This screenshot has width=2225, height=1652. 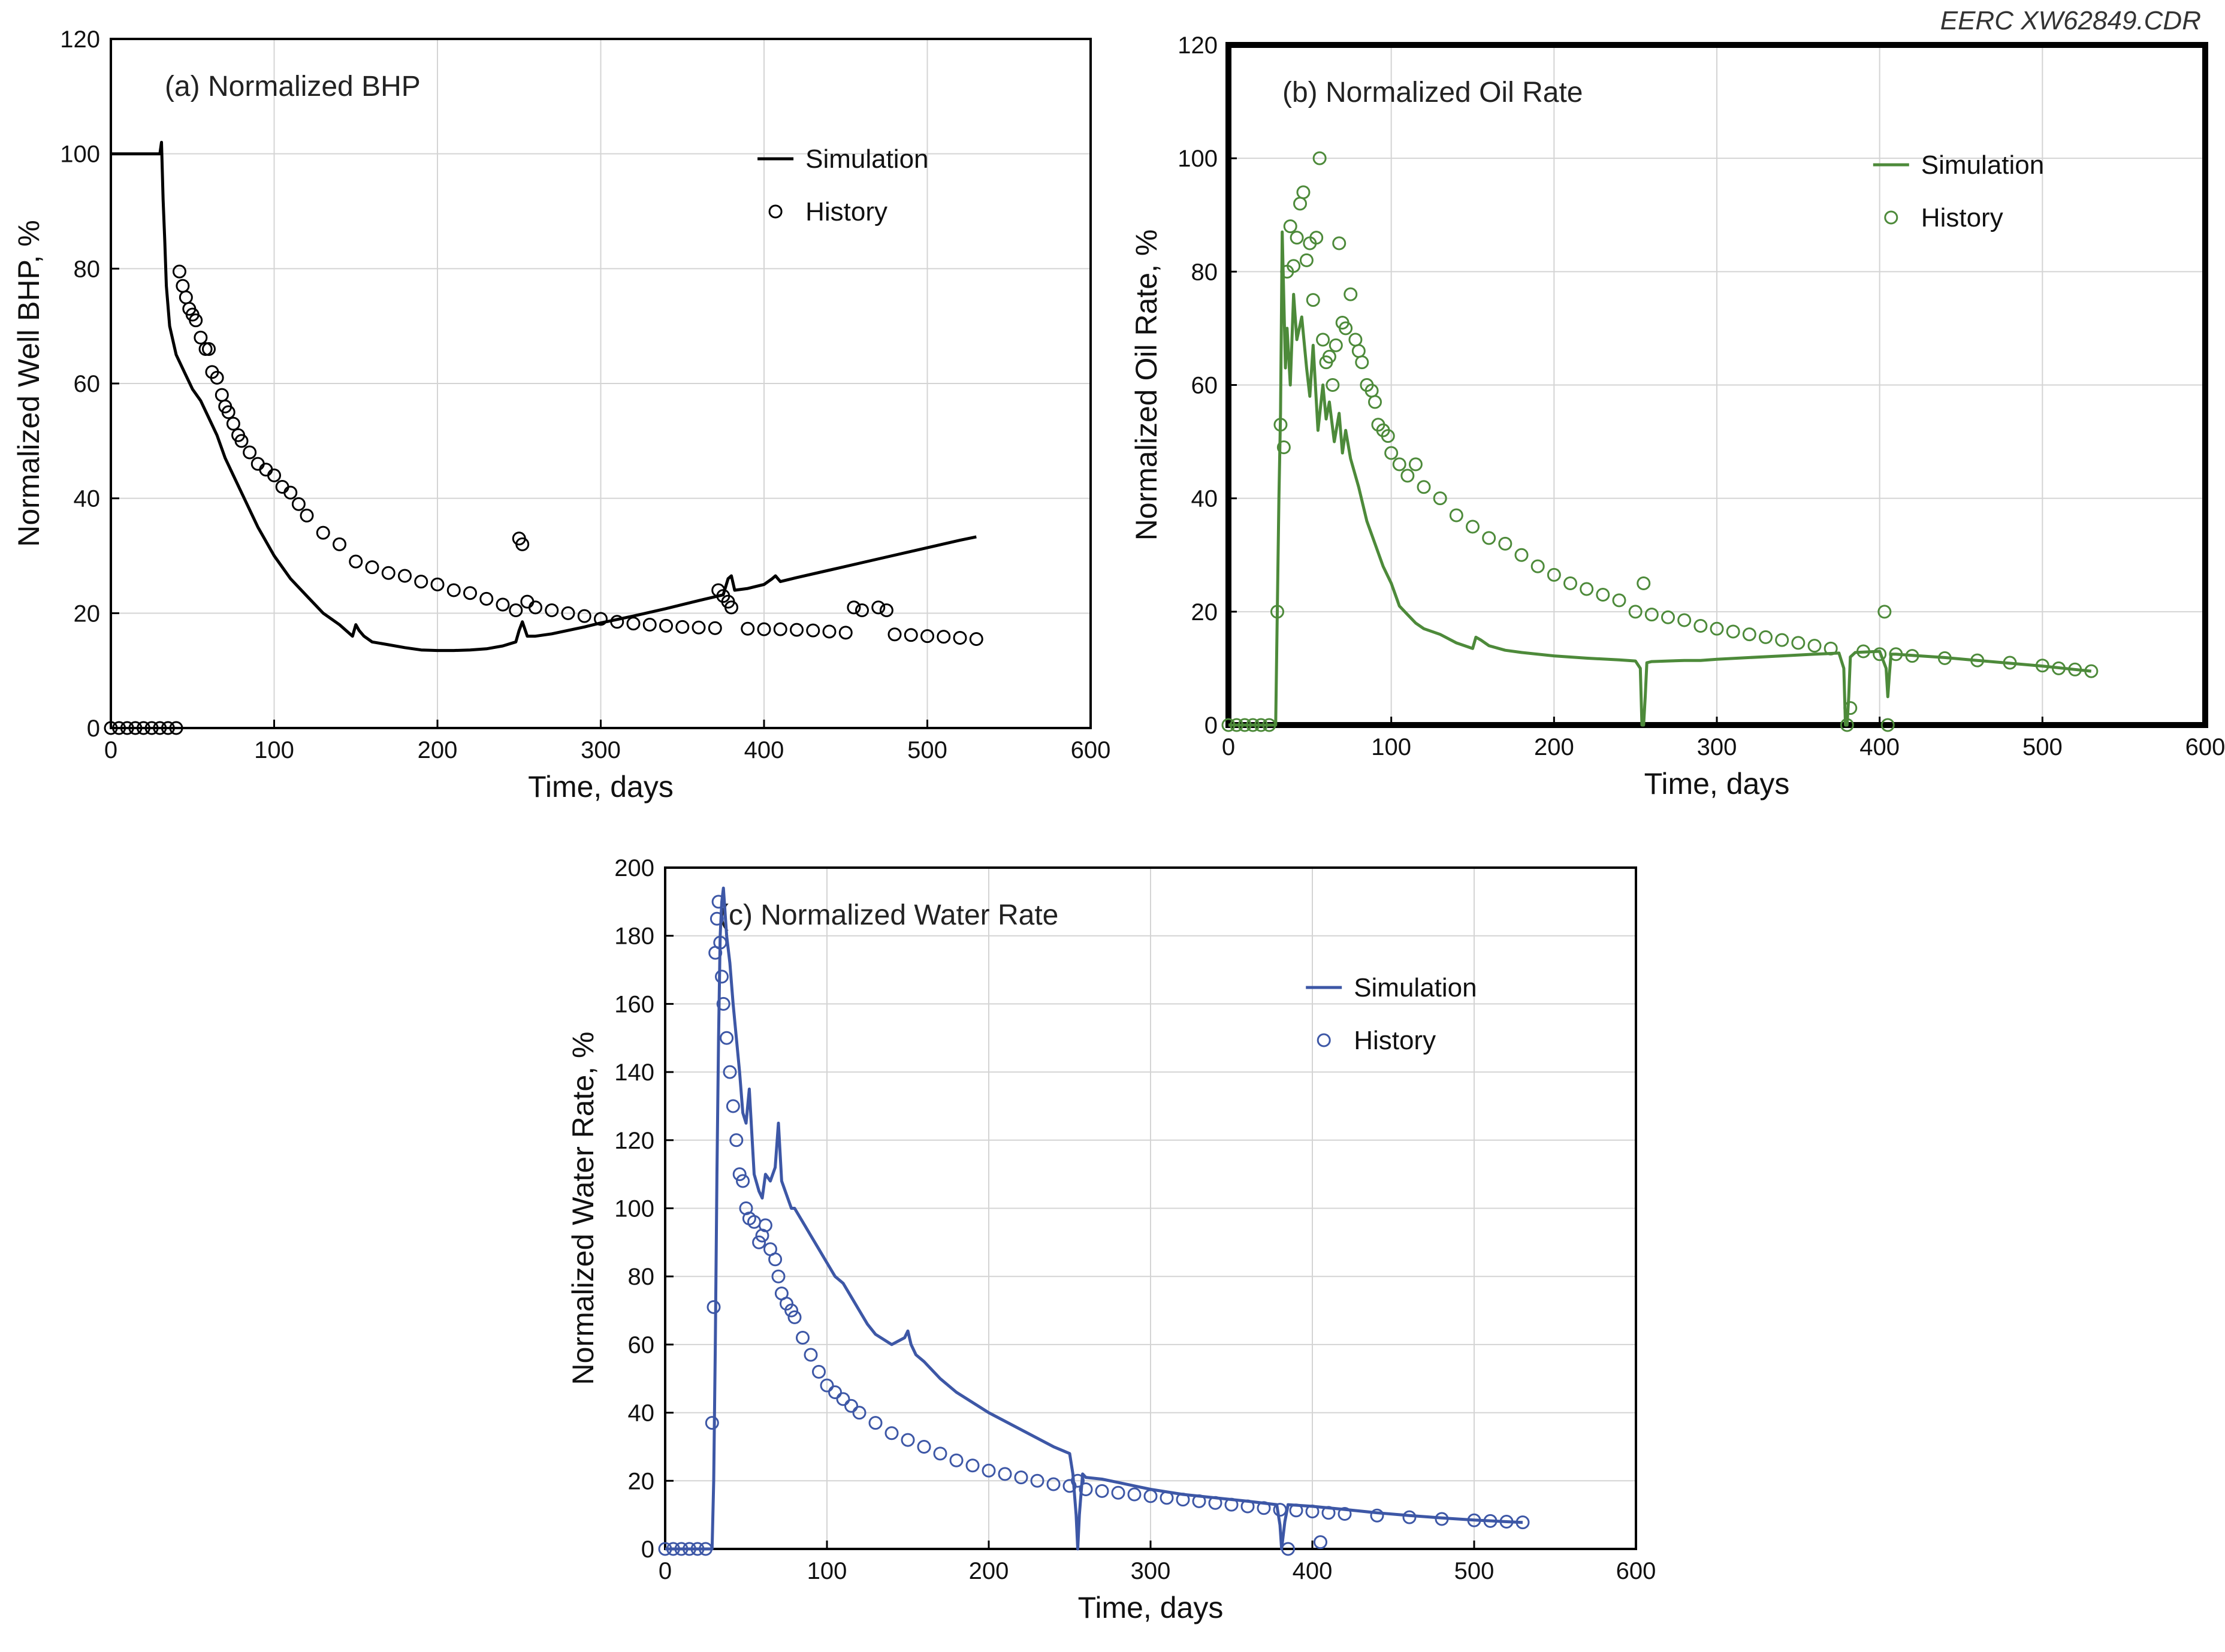 What do you see at coordinates (110, 750) in the screenshot?
I see `x-tick-label: 0` at bounding box center [110, 750].